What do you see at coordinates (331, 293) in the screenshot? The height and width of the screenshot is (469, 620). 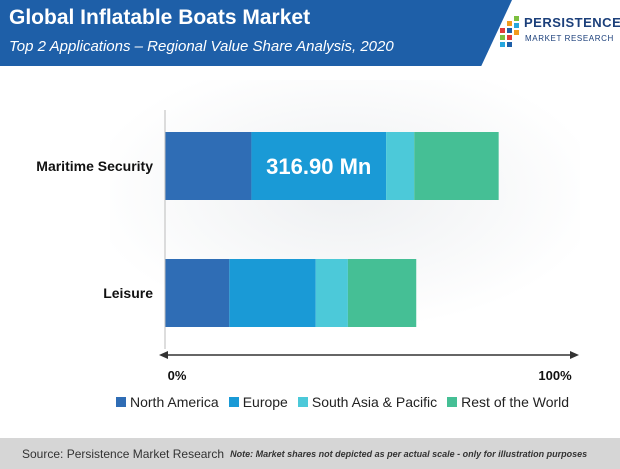 I see `bar-leisure-south-asia-and-pacific` at bounding box center [331, 293].